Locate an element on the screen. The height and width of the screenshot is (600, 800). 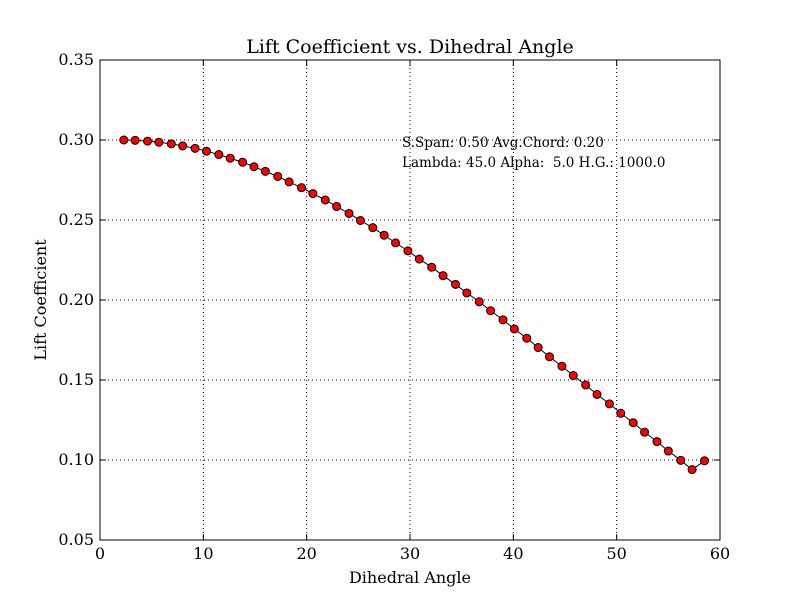
x-tick-label: 20 is located at coordinates (306, 553).